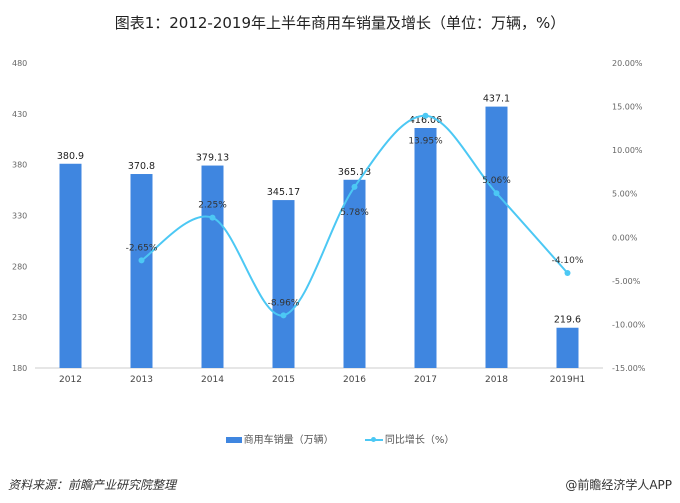  I want to click on bar-data-label: 370.8, so click(141, 166).